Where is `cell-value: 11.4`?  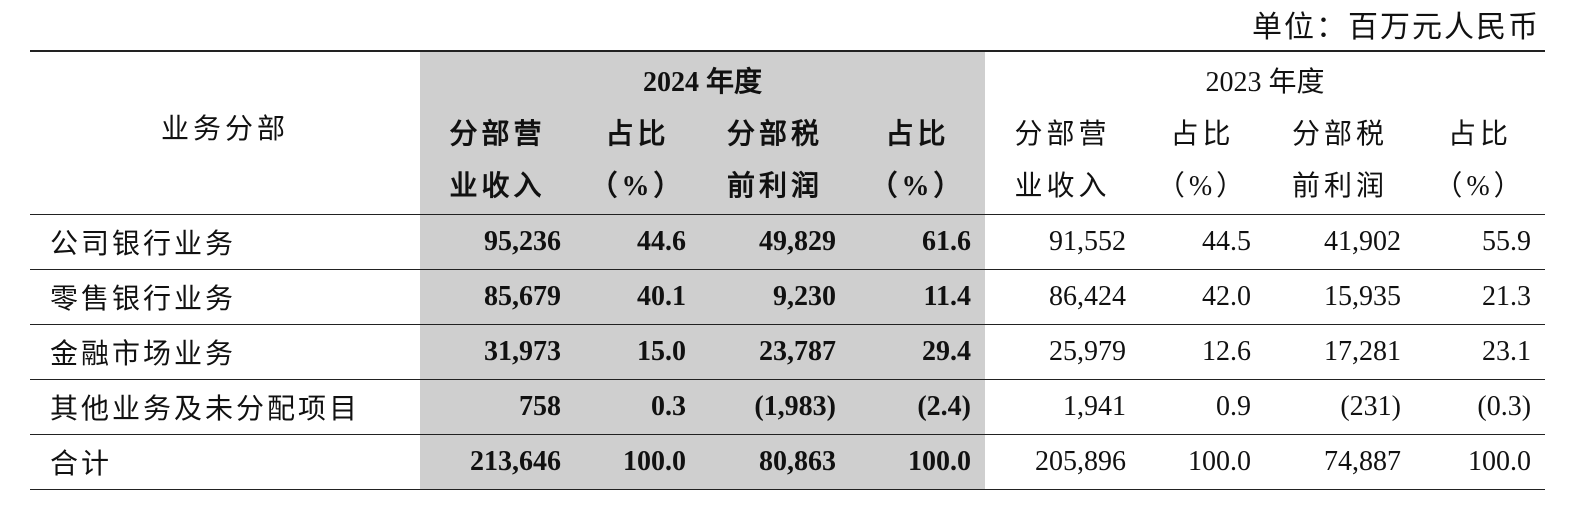
cell-value: 11.4 is located at coordinates (918, 297).